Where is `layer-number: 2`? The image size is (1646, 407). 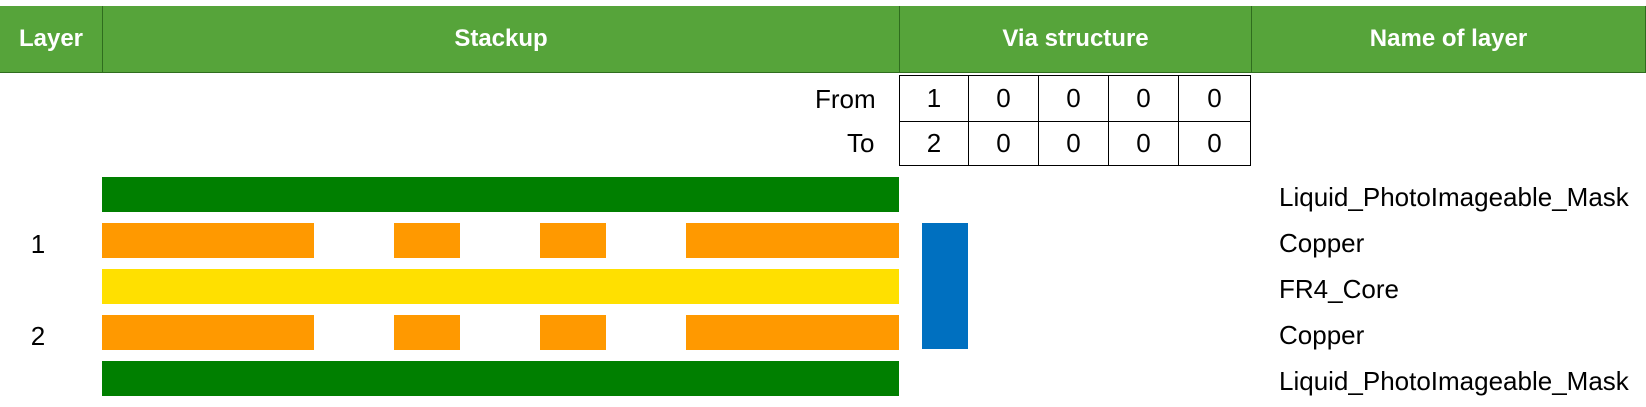
layer-number: 2 is located at coordinates (38, 336).